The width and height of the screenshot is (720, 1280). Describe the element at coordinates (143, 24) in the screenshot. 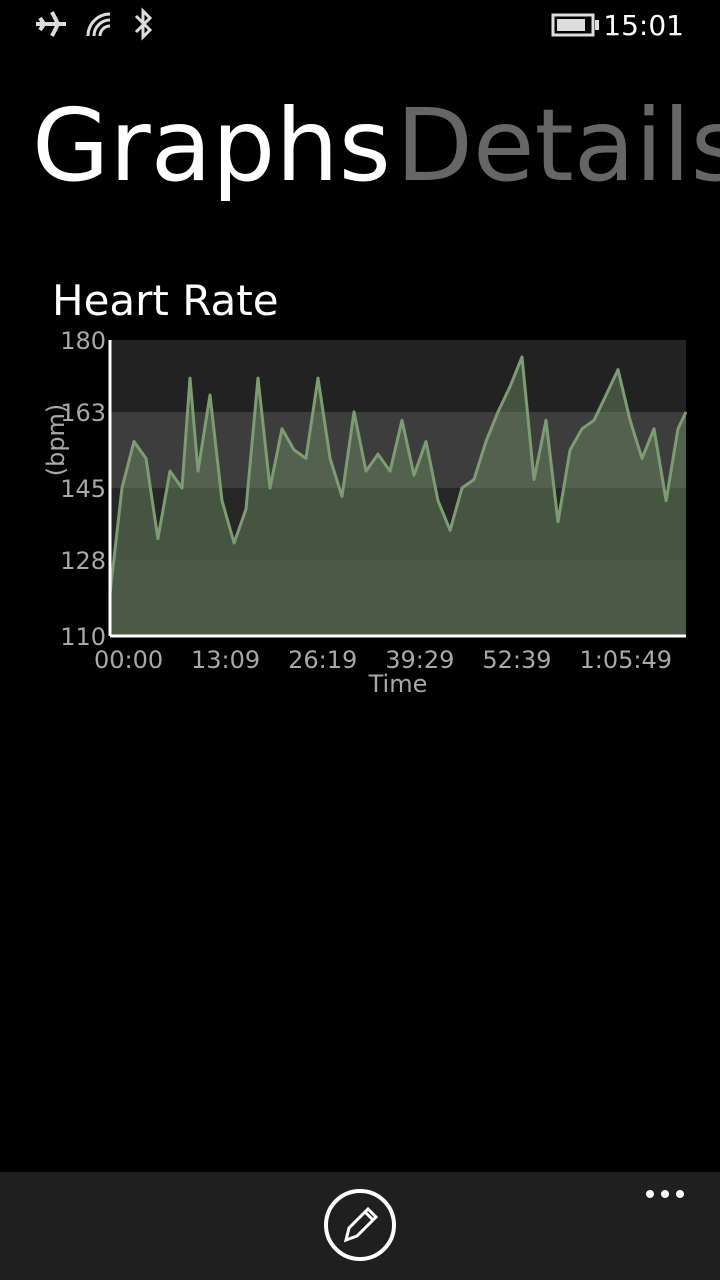

I see `bluetooth-icon` at that location.